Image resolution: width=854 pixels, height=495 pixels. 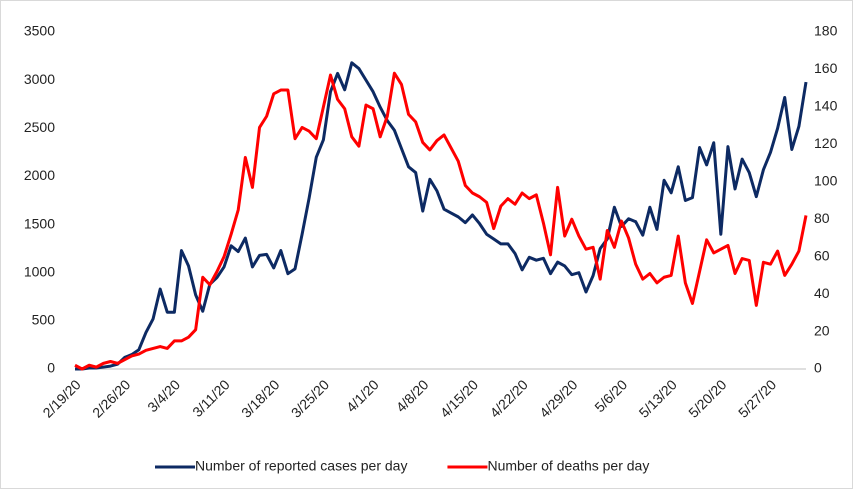 What do you see at coordinates (44, 320) in the screenshot?
I see `y-tick-label: 500` at bounding box center [44, 320].